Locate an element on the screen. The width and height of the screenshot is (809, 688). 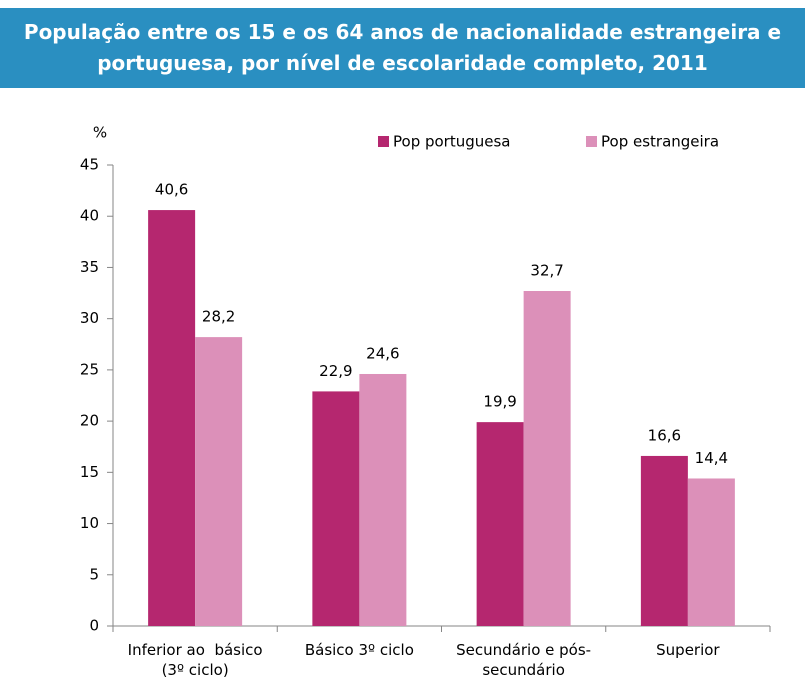
legend-label: Pop estrangeira is located at coordinates (660, 142).